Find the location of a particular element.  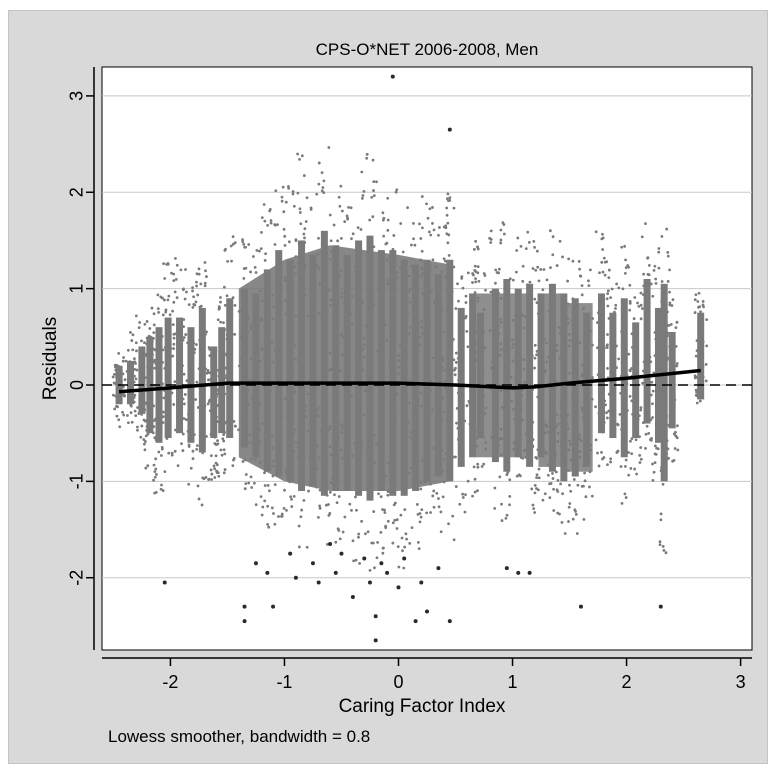

y-tick-label: -1 is located at coordinates (77, 481).